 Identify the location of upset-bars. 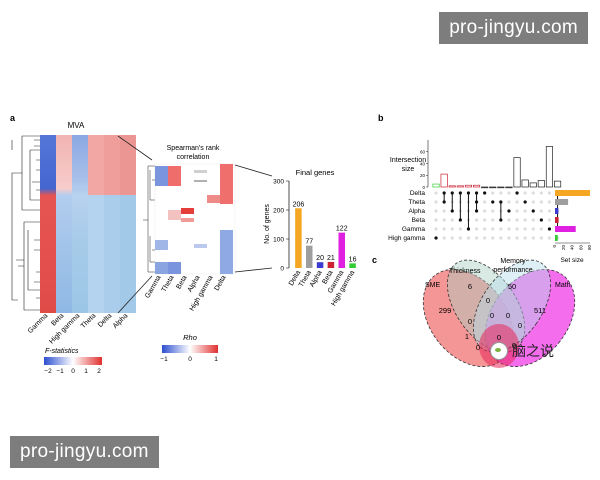
(497, 167).